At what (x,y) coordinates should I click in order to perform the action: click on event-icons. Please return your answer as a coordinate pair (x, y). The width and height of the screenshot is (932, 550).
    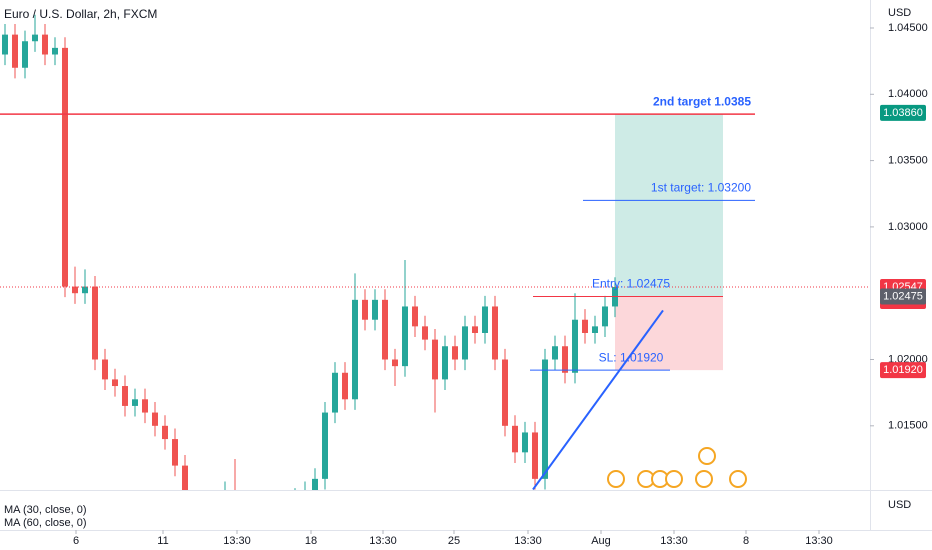
    Looking at the image, I should click on (677, 467).